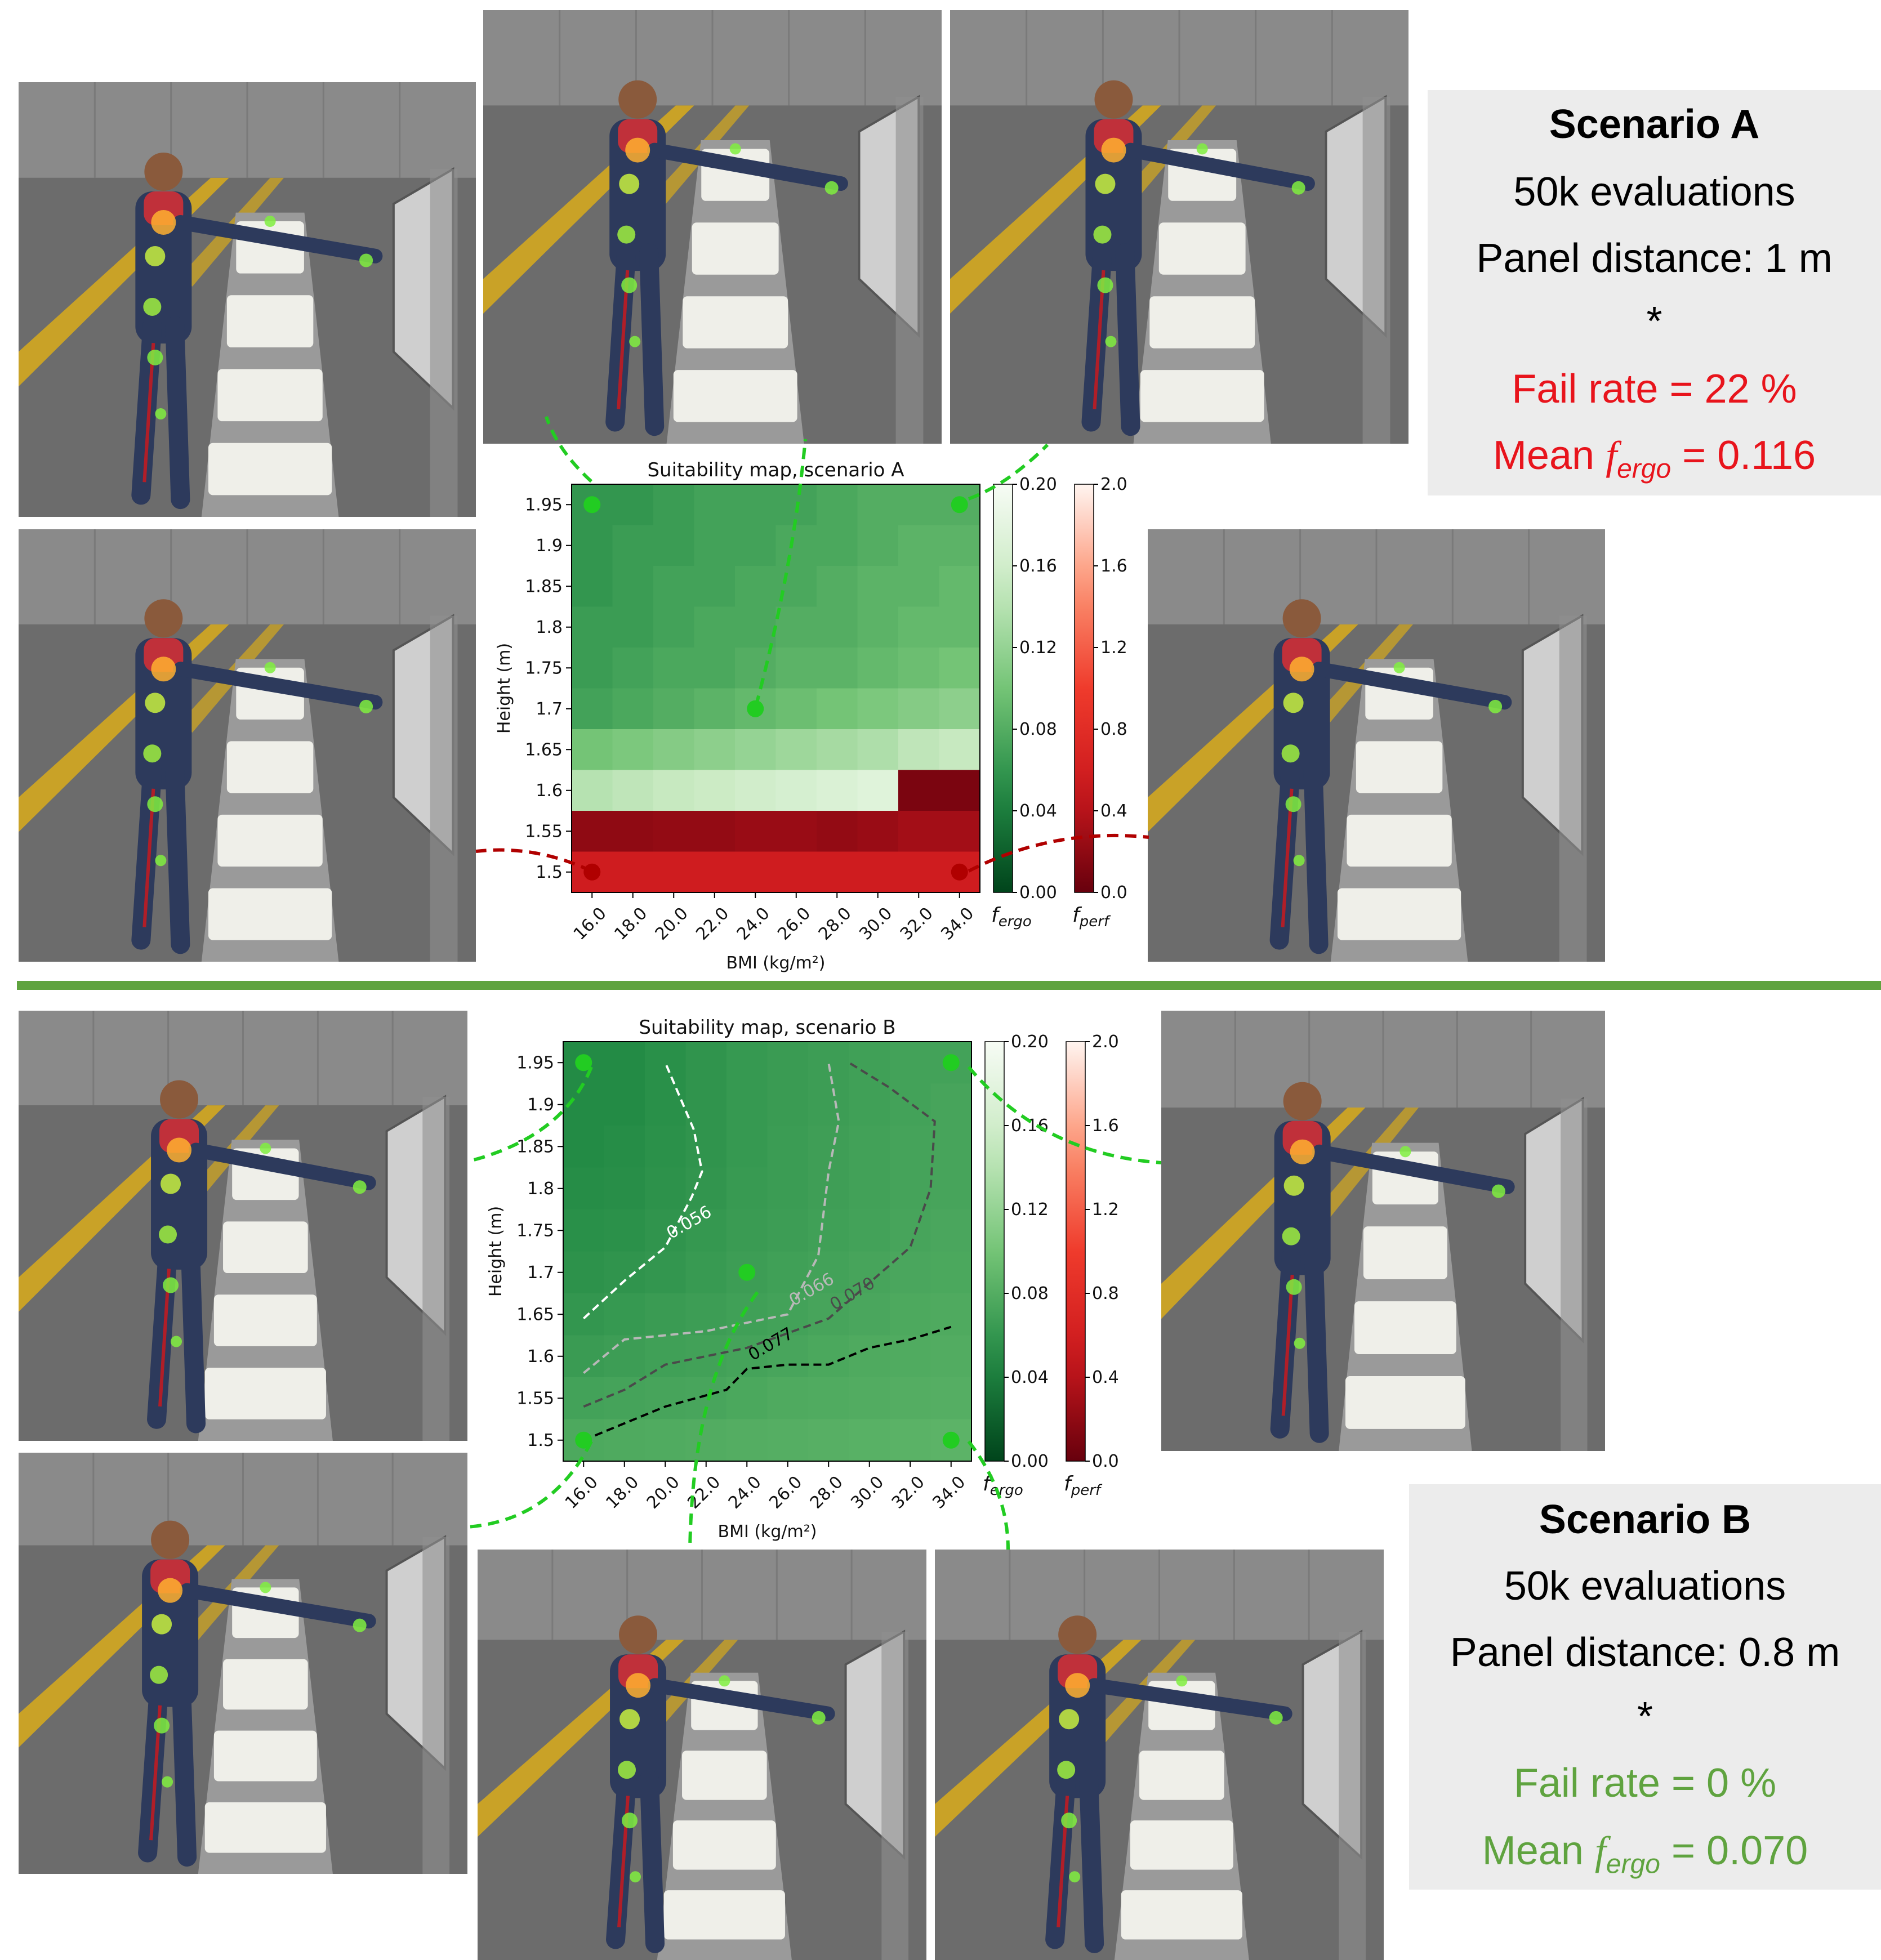  What do you see at coordinates (583, 1440) in the screenshot?
I see `sample-marker` at bounding box center [583, 1440].